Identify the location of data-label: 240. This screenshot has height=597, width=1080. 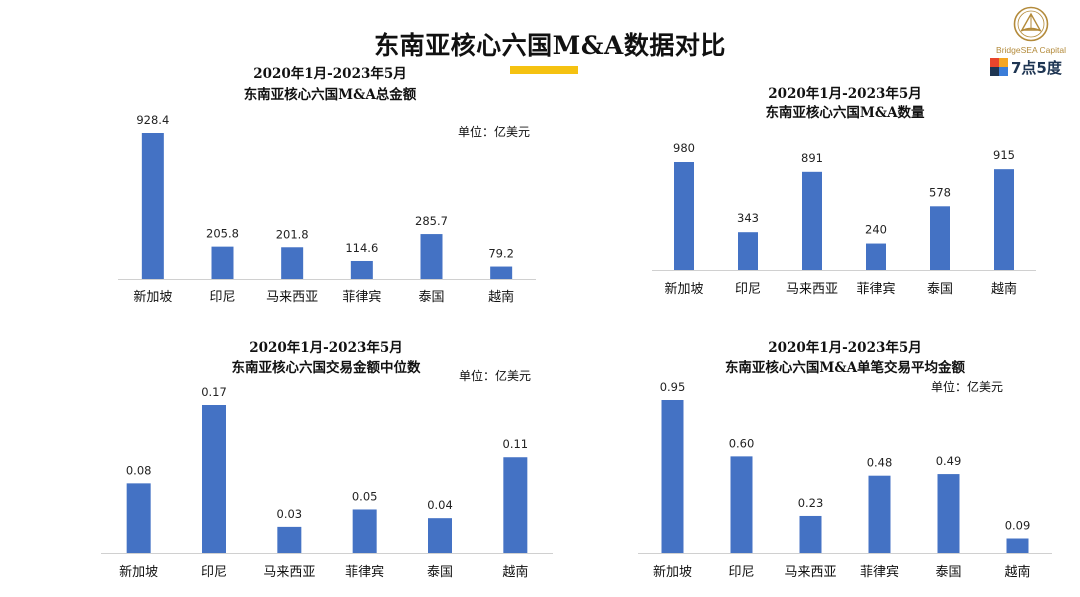
(876, 230).